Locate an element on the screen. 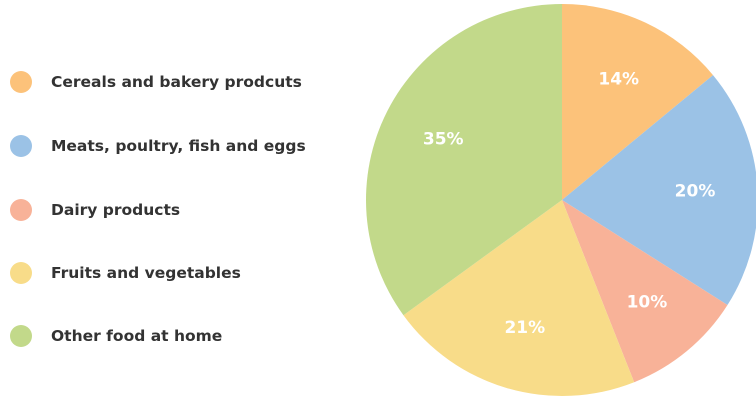 The height and width of the screenshot is (398, 756). pie-slice-dairy is located at coordinates (645, 291).